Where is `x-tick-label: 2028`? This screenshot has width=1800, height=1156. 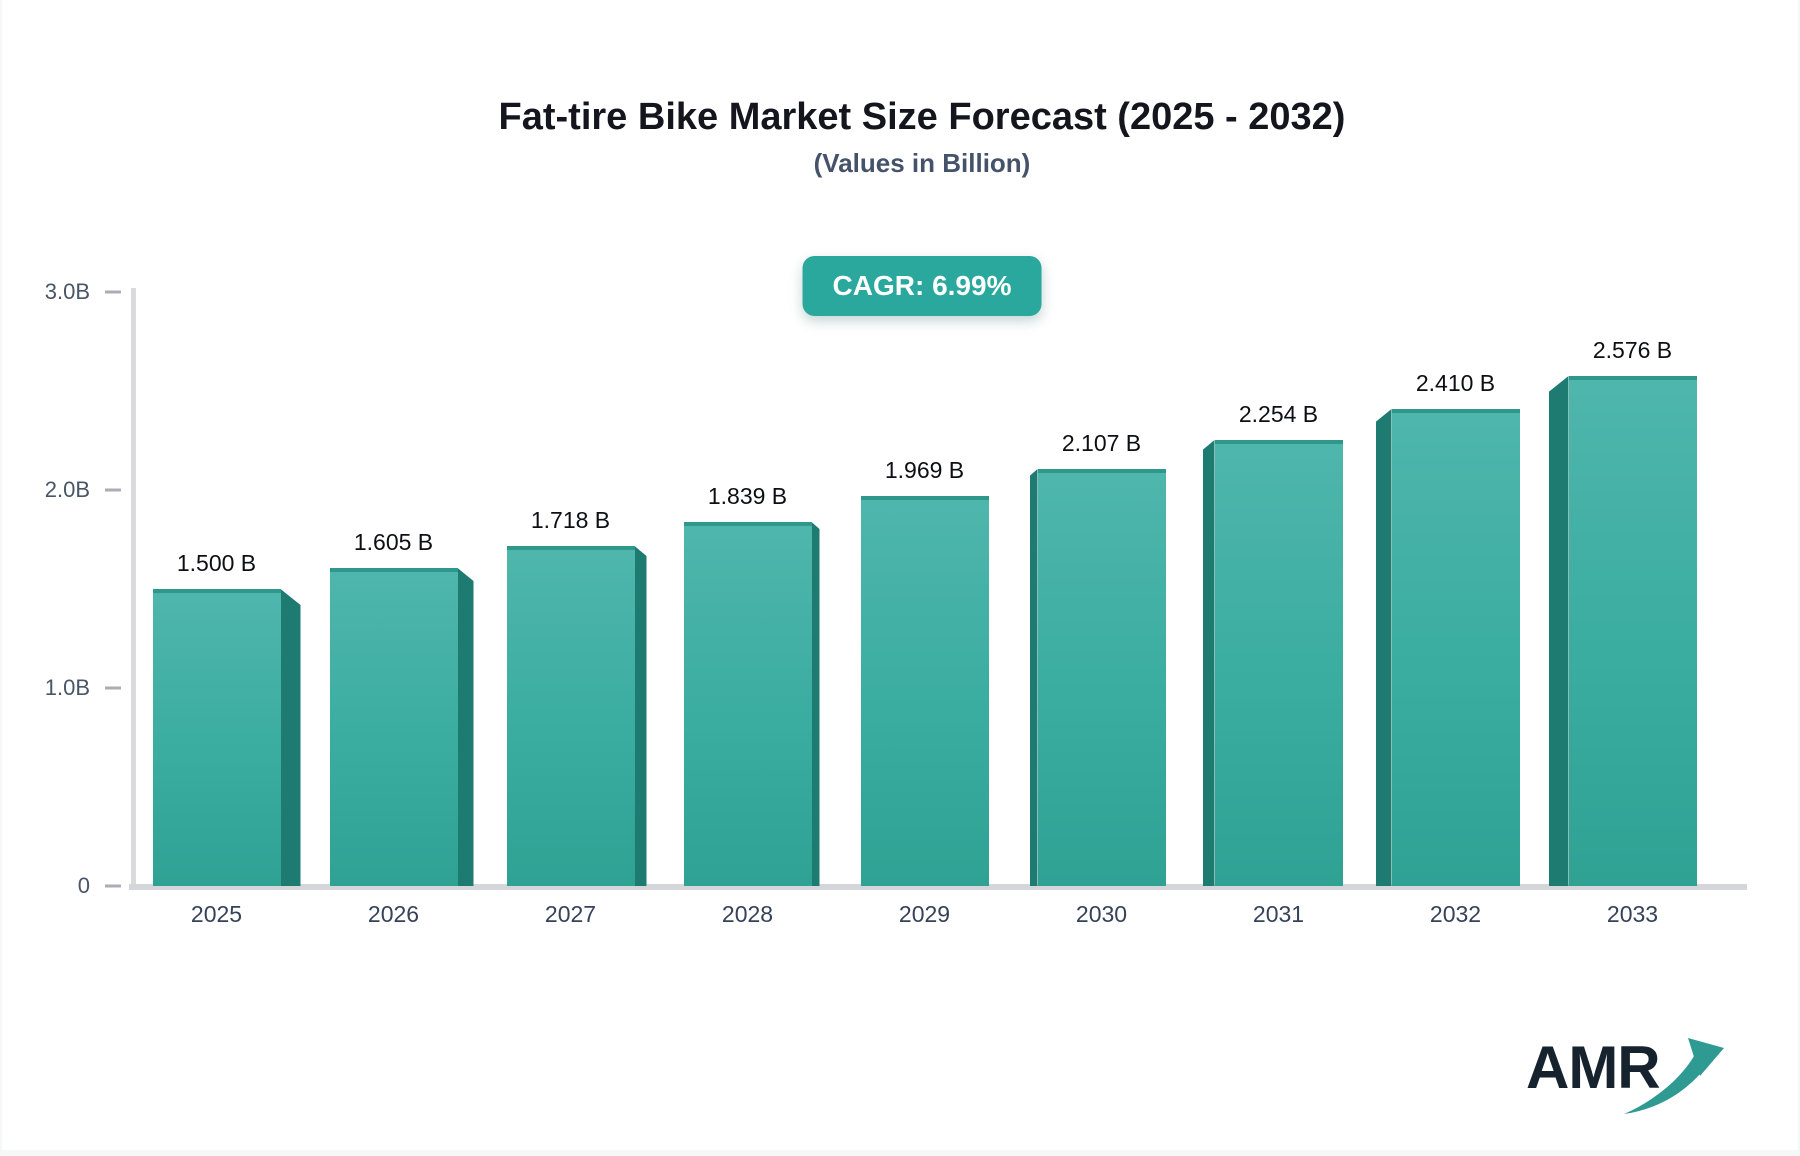
x-tick-label: 2028 is located at coordinates (747, 914).